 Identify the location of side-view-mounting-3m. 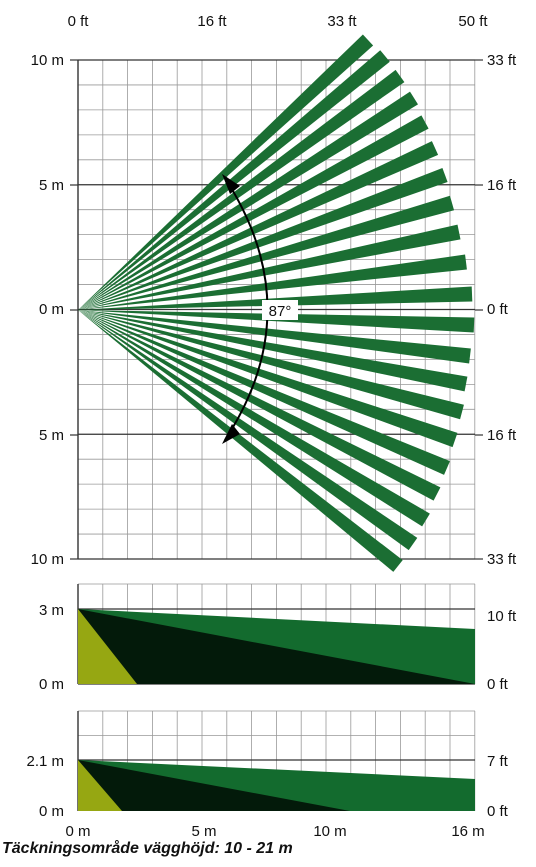
(276, 634).